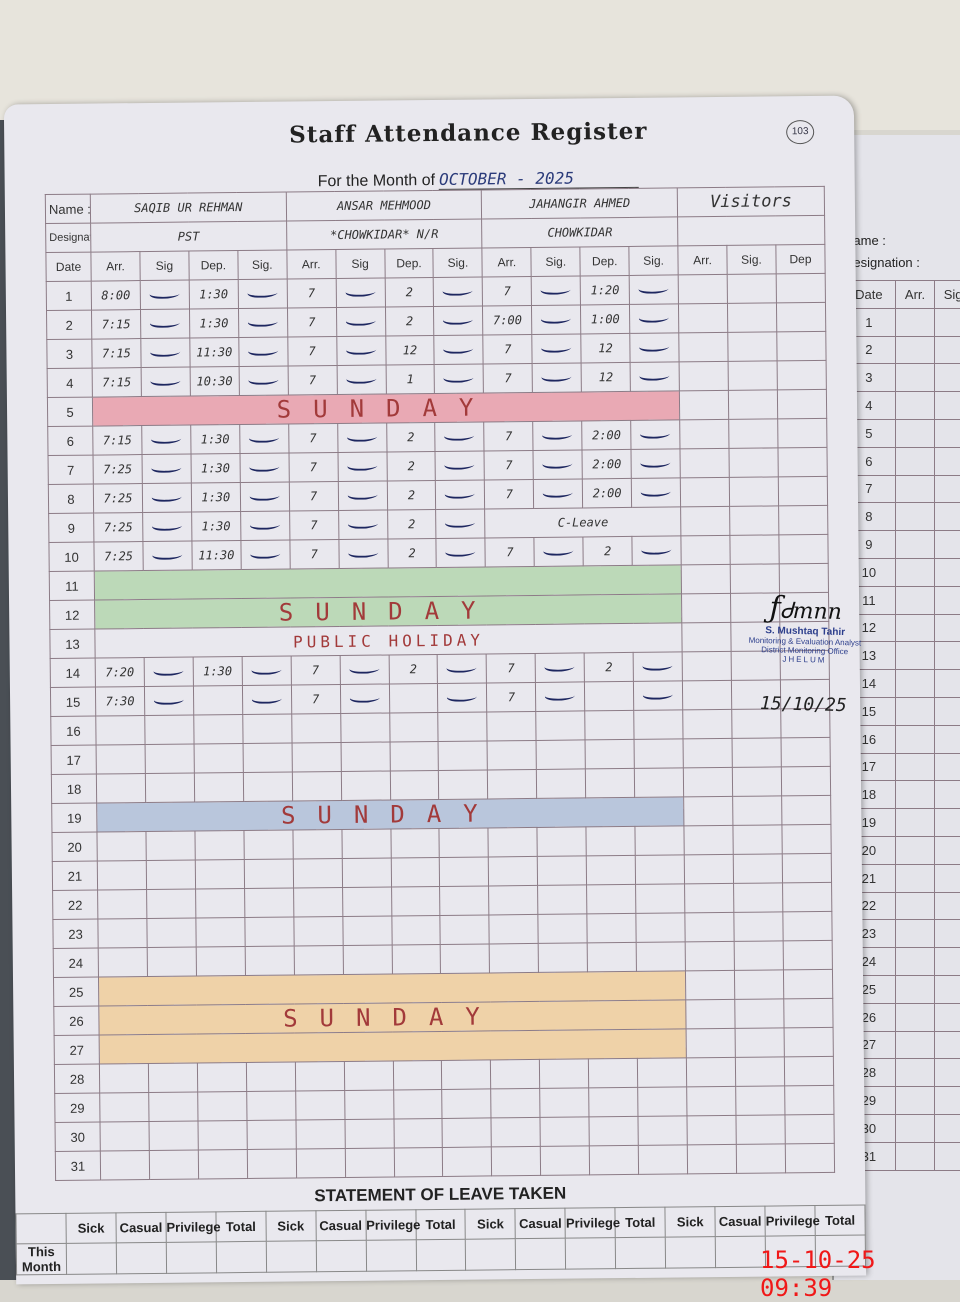  Describe the element at coordinates (901, 378) in the screenshot. I see `table-row: 3` at that location.